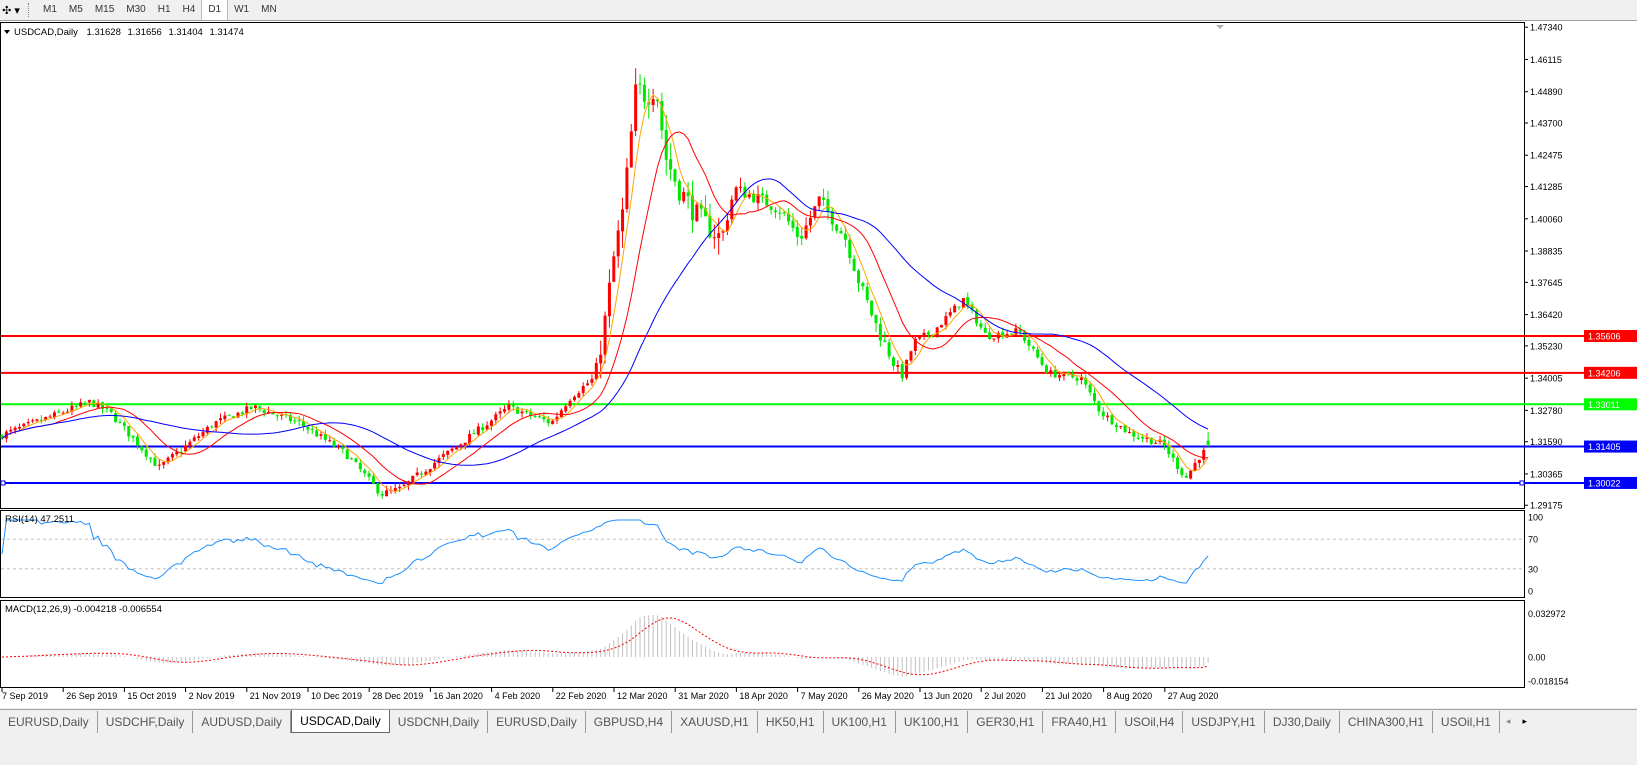 The height and width of the screenshot is (765, 1637). Describe the element at coordinates (762, 554) in the screenshot. I see `rsi-pane` at that location.